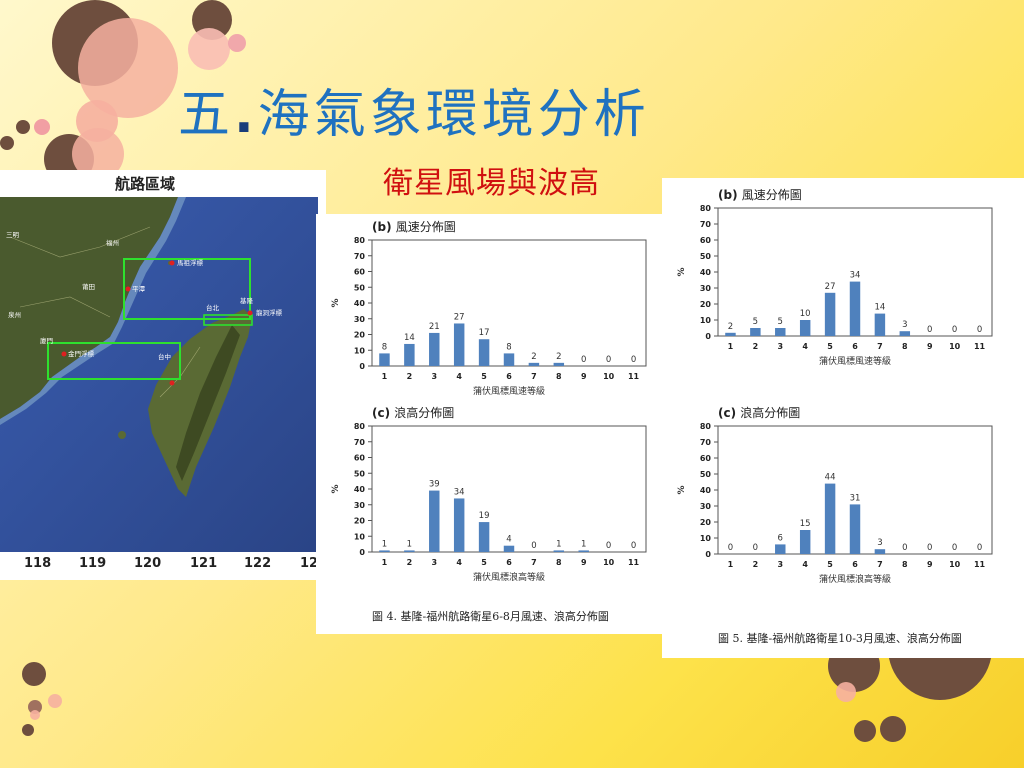  I want to click on y-tick-label: 30, so click(360, 505).